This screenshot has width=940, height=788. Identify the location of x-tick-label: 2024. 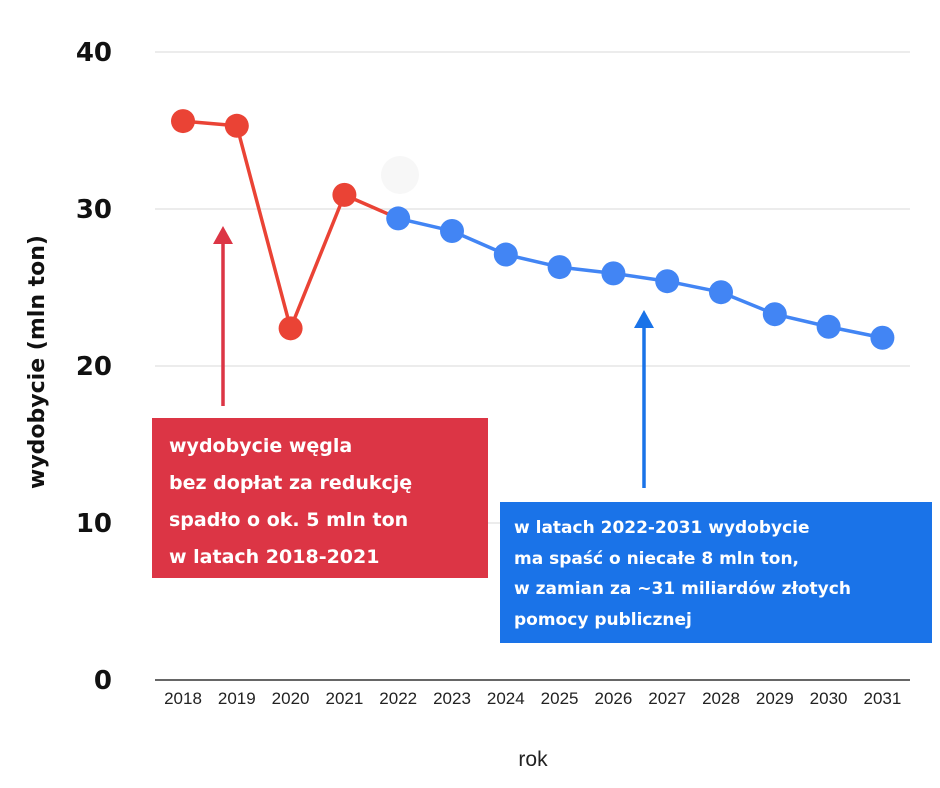
(506, 698).